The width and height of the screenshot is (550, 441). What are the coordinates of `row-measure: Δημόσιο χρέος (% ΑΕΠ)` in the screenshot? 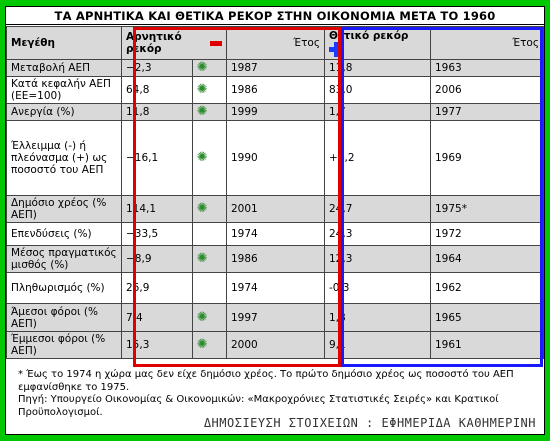 It's located at (64, 209).